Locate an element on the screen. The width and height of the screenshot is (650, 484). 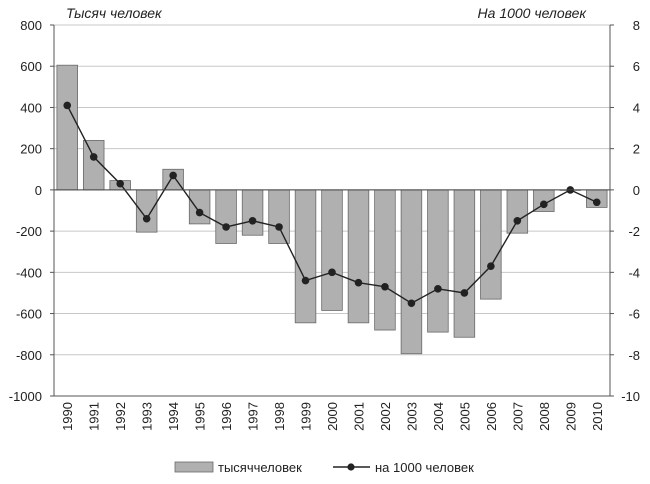
y-tick-label: 400 is located at coordinates (31, 107).